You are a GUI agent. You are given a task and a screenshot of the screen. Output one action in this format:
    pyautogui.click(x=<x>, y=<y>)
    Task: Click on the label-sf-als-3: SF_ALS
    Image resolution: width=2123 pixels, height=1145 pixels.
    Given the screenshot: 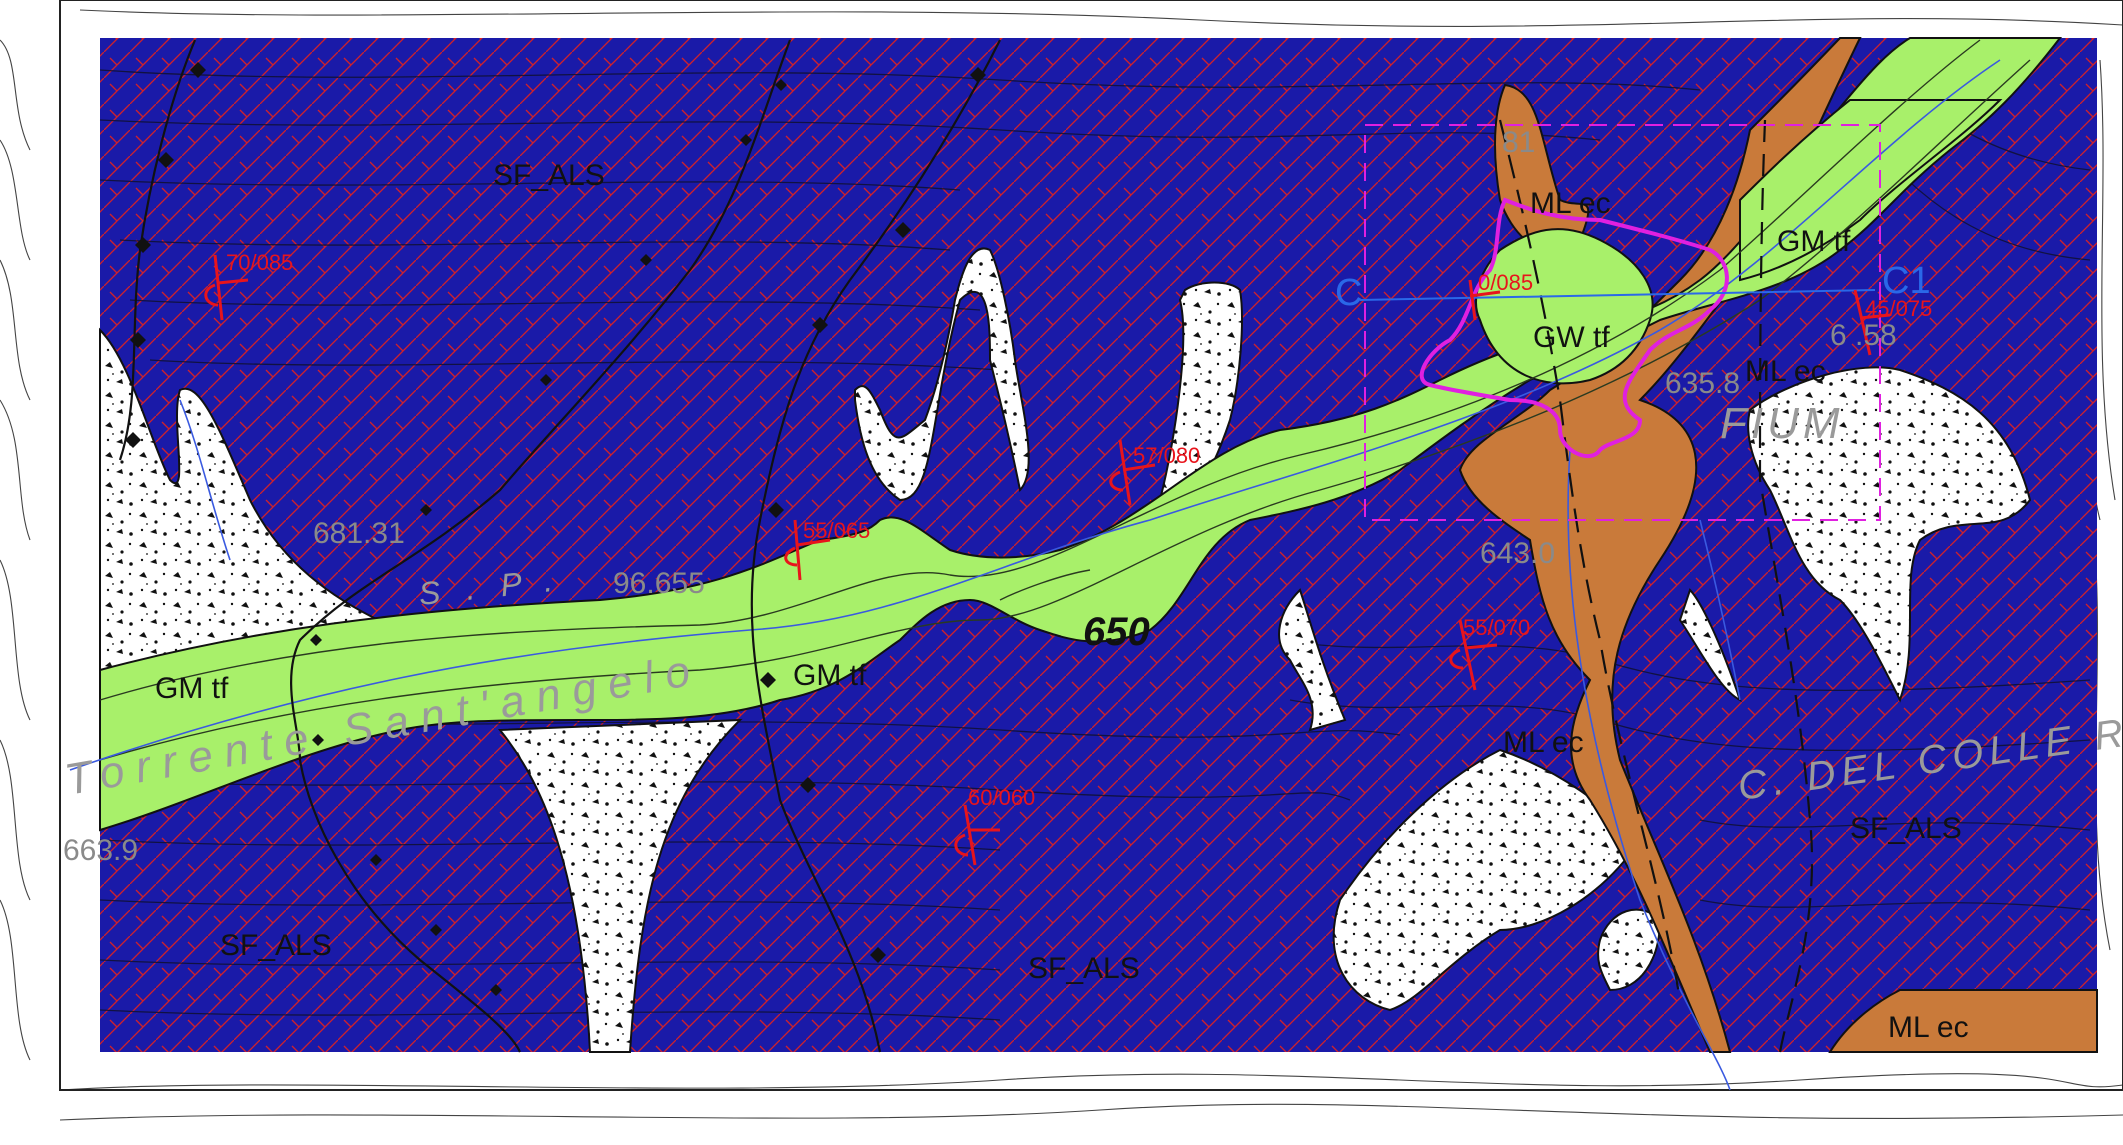 What is the action you would take?
    pyautogui.click(x=1084, y=968)
    